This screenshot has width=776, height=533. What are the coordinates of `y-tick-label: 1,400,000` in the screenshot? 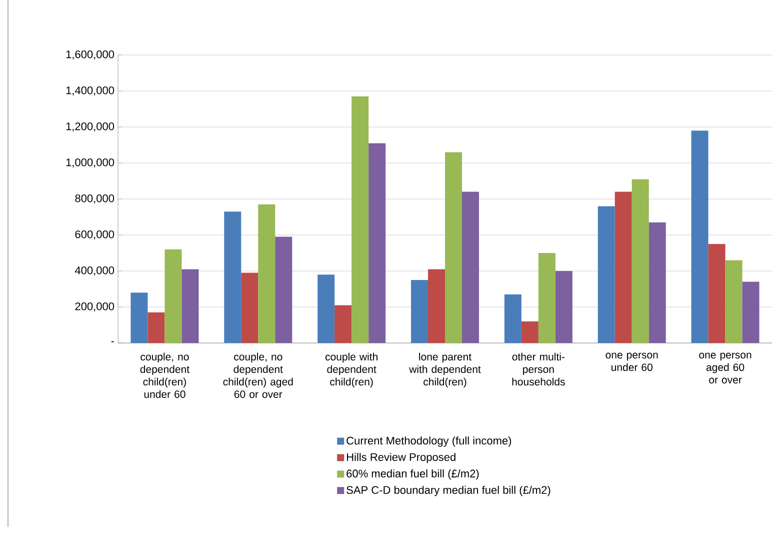 It's located at (90, 91).